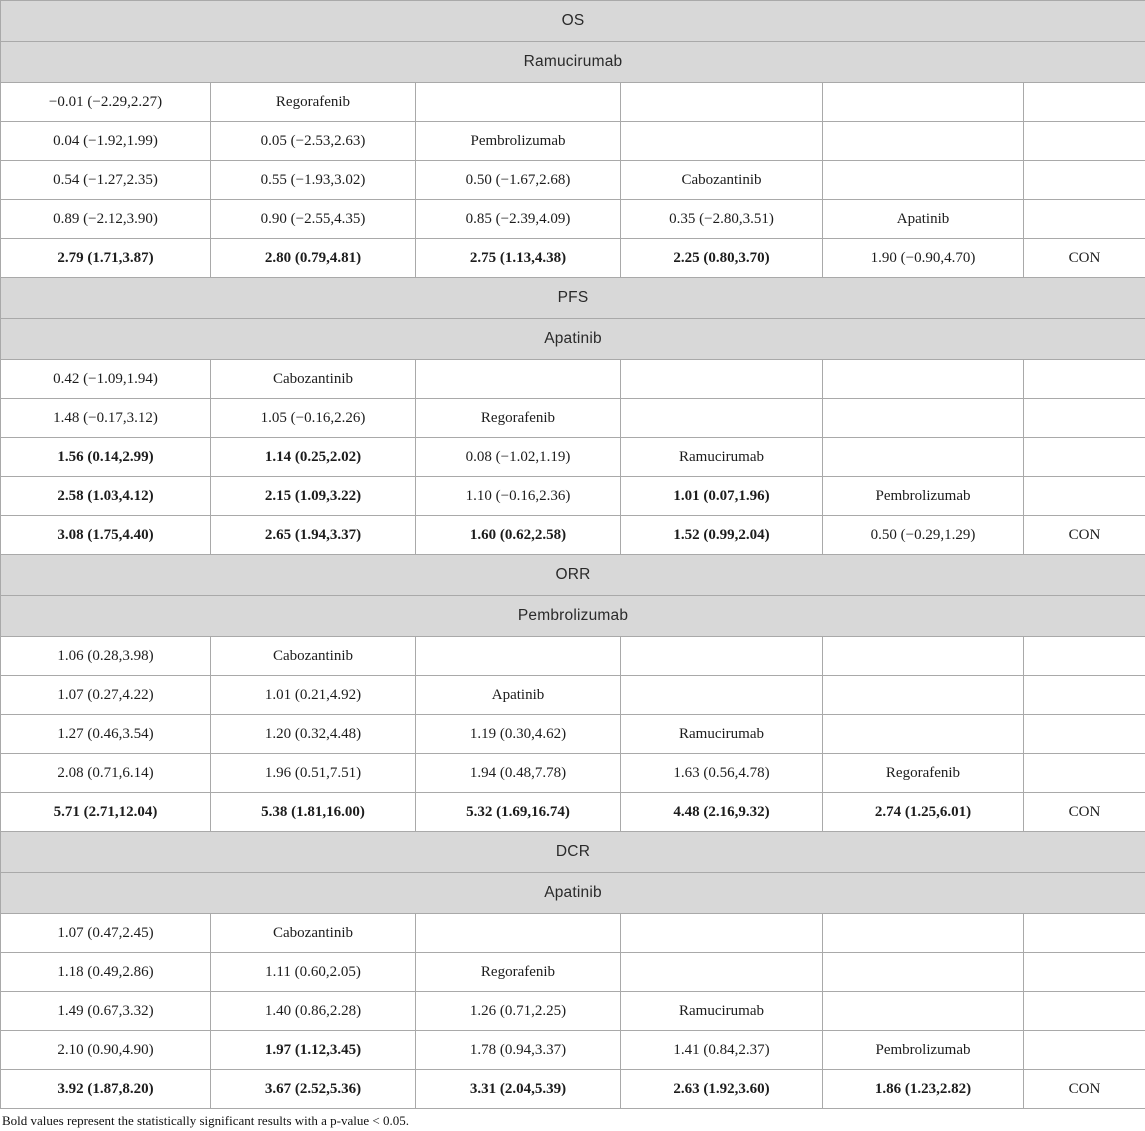 The height and width of the screenshot is (1131, 1145). What do you see at coordinates (518, 496) in the screenshot?
I see `estimate-cell: 1.10 (−0.16,2.36)` at bounding box center [518, 496].